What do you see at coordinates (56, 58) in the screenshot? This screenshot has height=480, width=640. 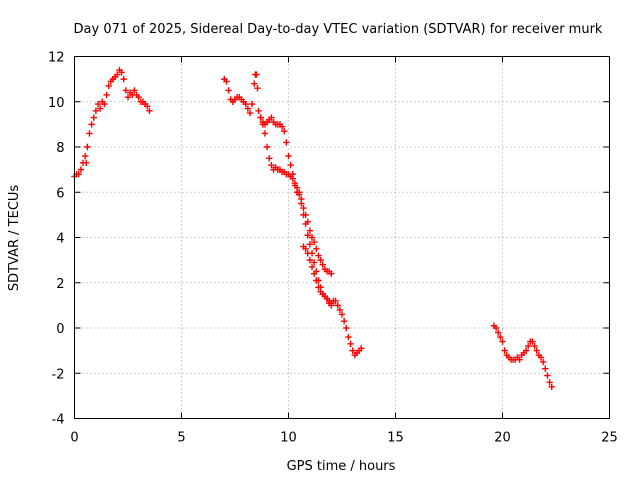 I see `y-tick-label: 12` at bounding box center [56, 58].